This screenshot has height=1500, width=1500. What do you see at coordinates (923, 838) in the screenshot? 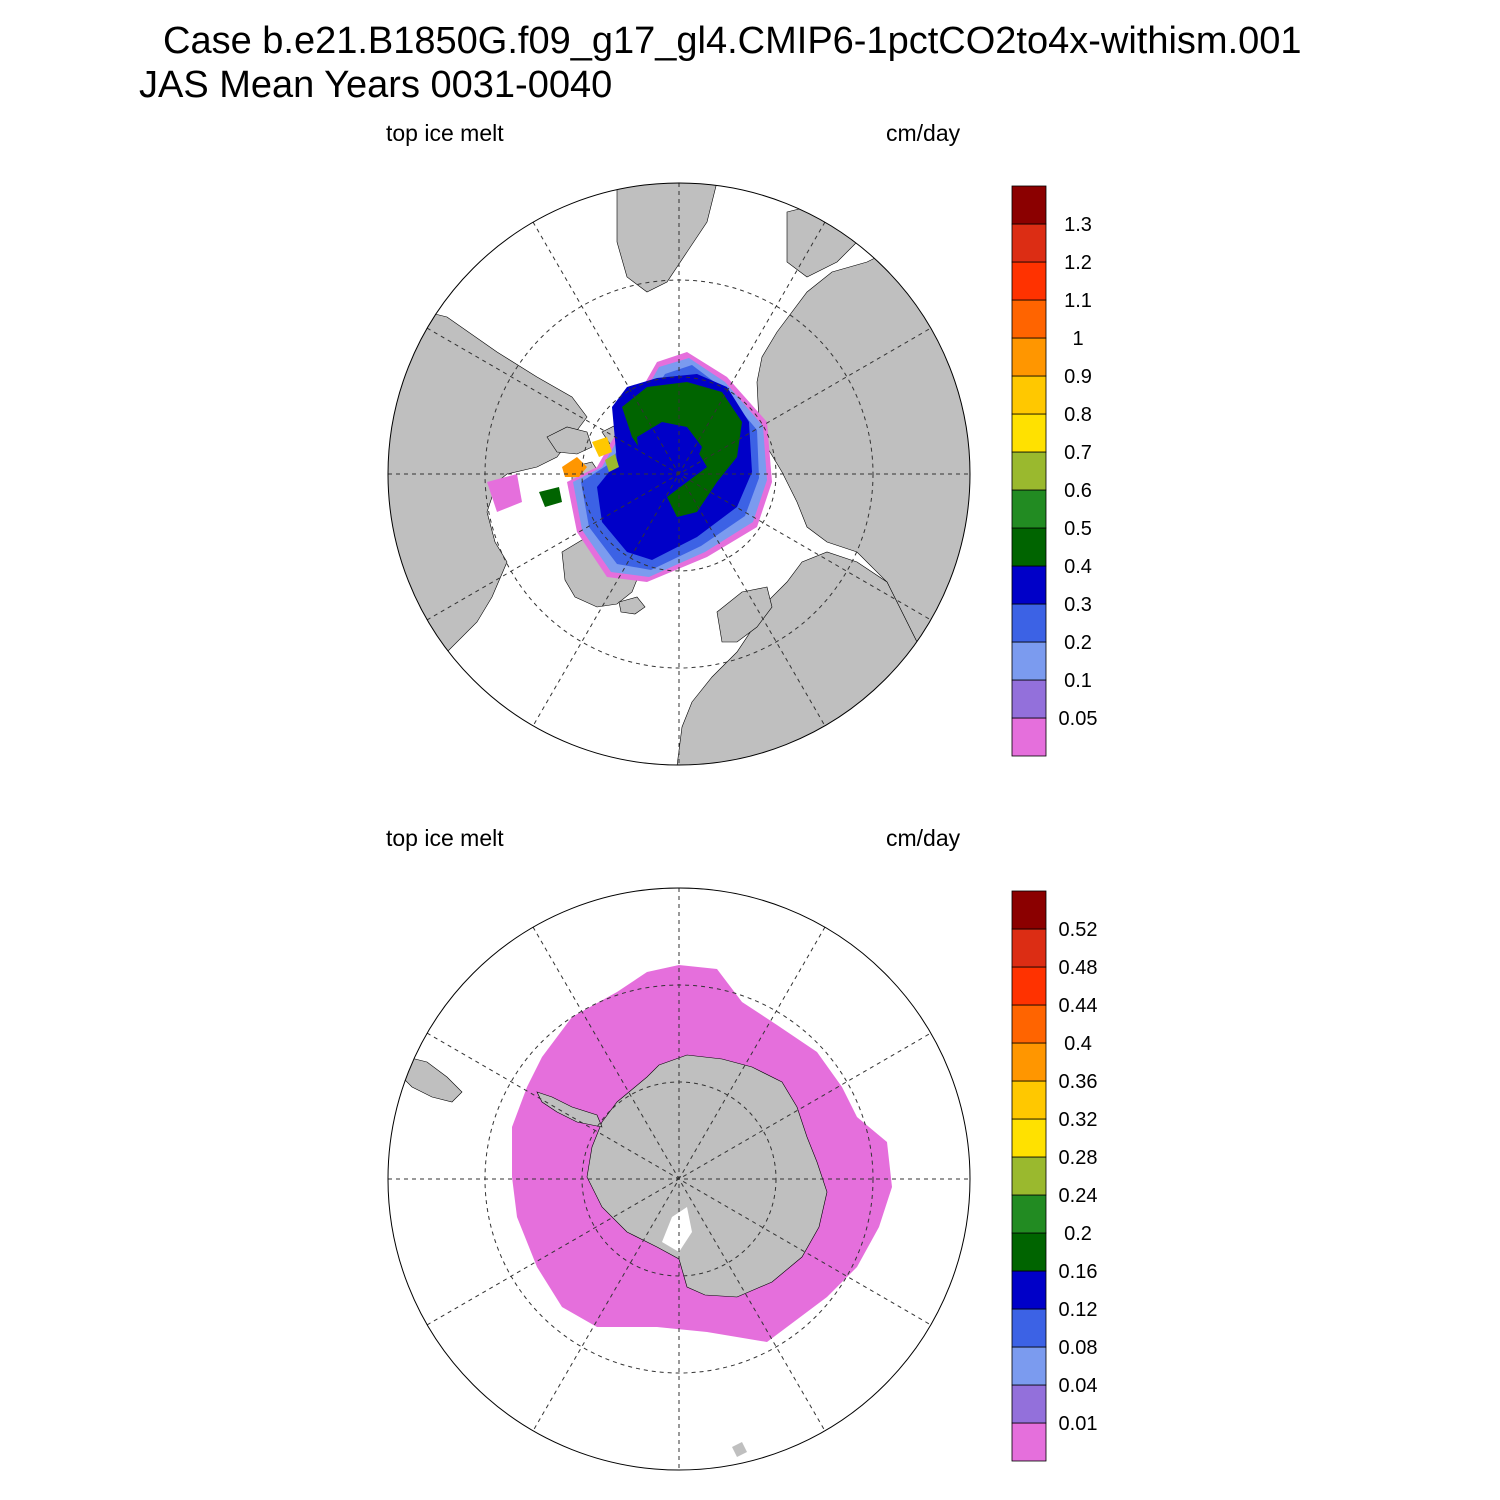
I see `south-units-label: cm/day` at bounding box center [923, 838].